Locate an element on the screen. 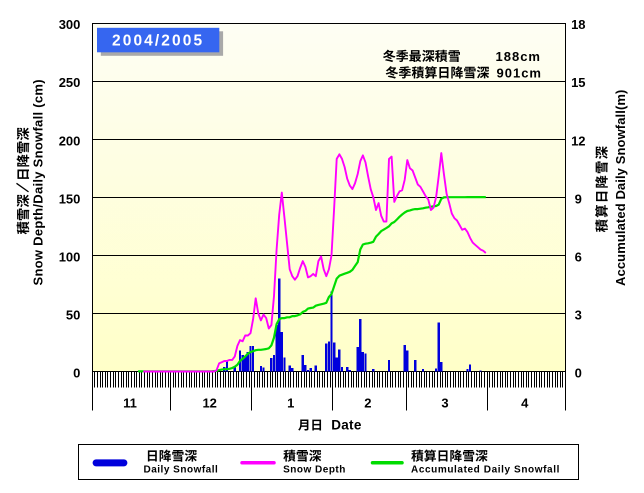  svg-text: 2 is located at coordinates (367, 403).